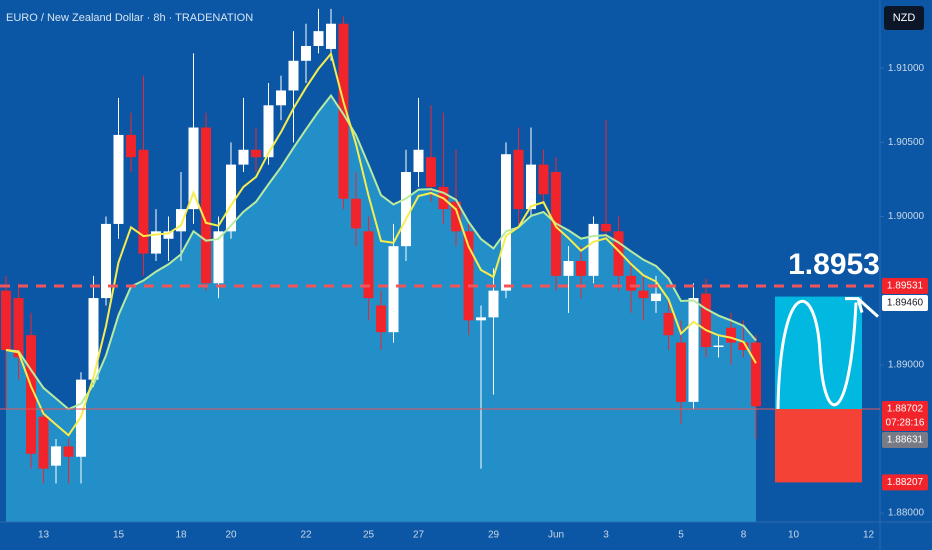  I want to click on projection-zone, so click(818, 445).